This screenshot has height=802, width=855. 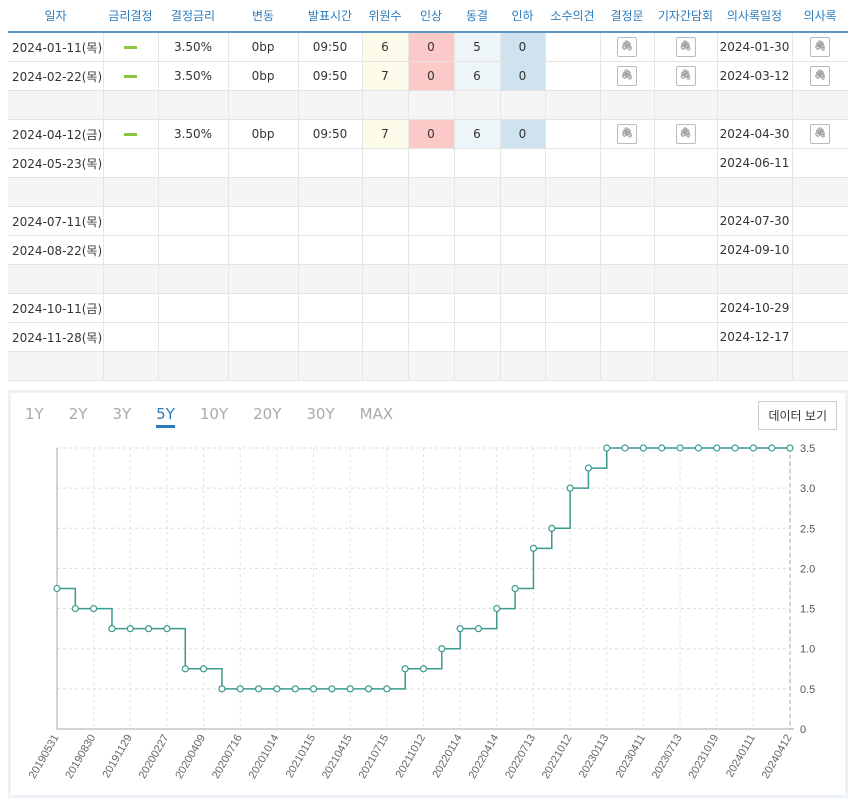 I want to click on column-header: 의사록, so click(x=820, y=16).